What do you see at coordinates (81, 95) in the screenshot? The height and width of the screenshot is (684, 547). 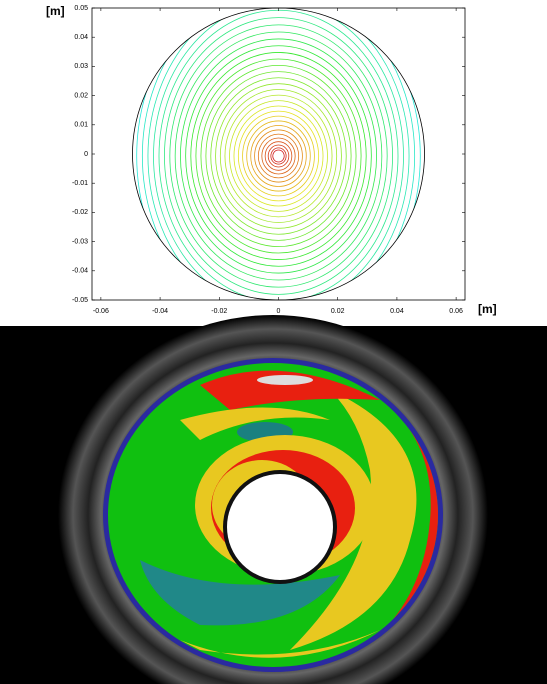 I see `y-tick-label: 0.02` at bounding box center [81, 95].